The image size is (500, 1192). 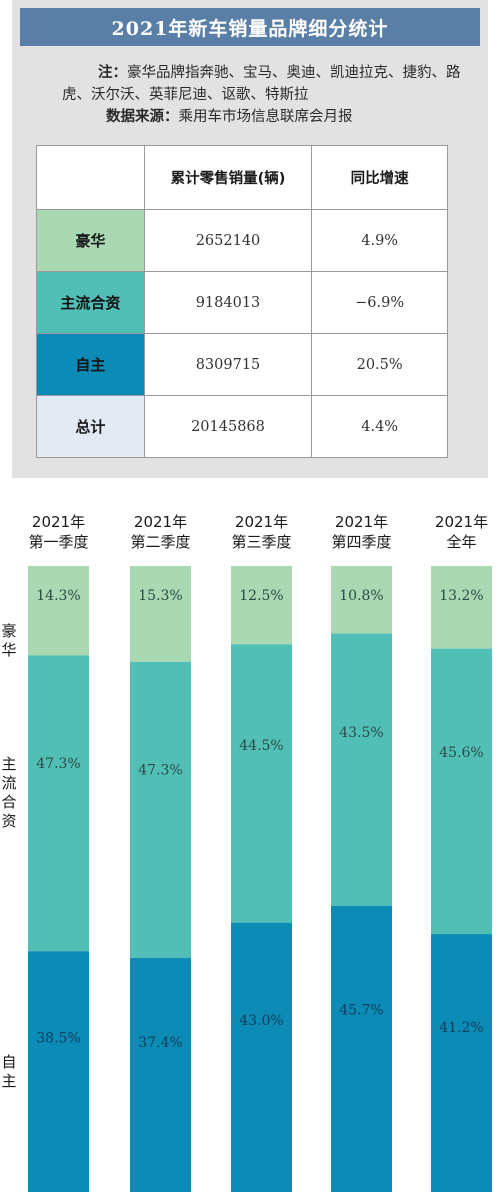 What do you see at coordinates (361, 1011) in the screenshot?
I see `data-label: 45.7%` at bounding box center [361, 1011].